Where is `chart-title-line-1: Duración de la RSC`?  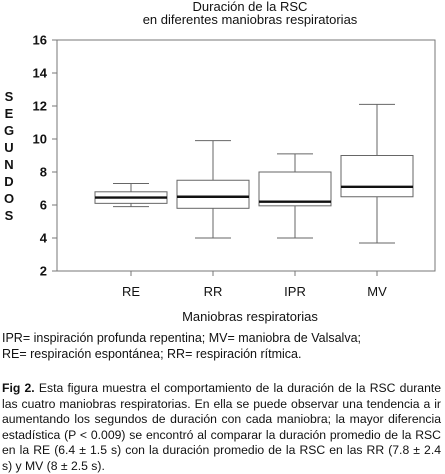 chart-title-line-1: Duración de la RSC is located at coordinates (250, 7).